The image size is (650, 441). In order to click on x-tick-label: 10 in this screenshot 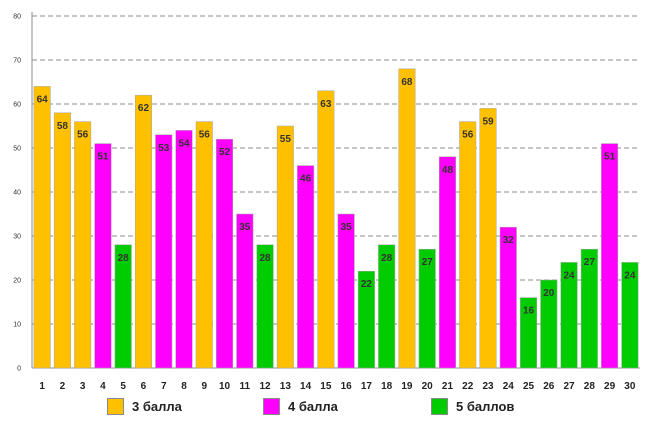, I will do `click(225, 386)`.